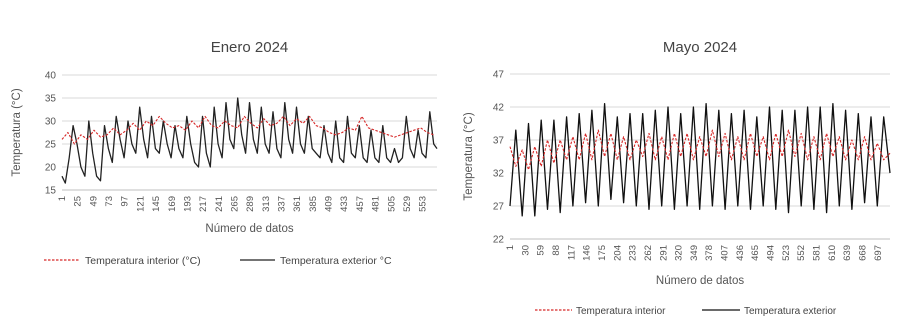  What do you see at coordinates (51, 122) in the screenshot?
I see `y-tick-label: 30` at bounding box center [51, 122].